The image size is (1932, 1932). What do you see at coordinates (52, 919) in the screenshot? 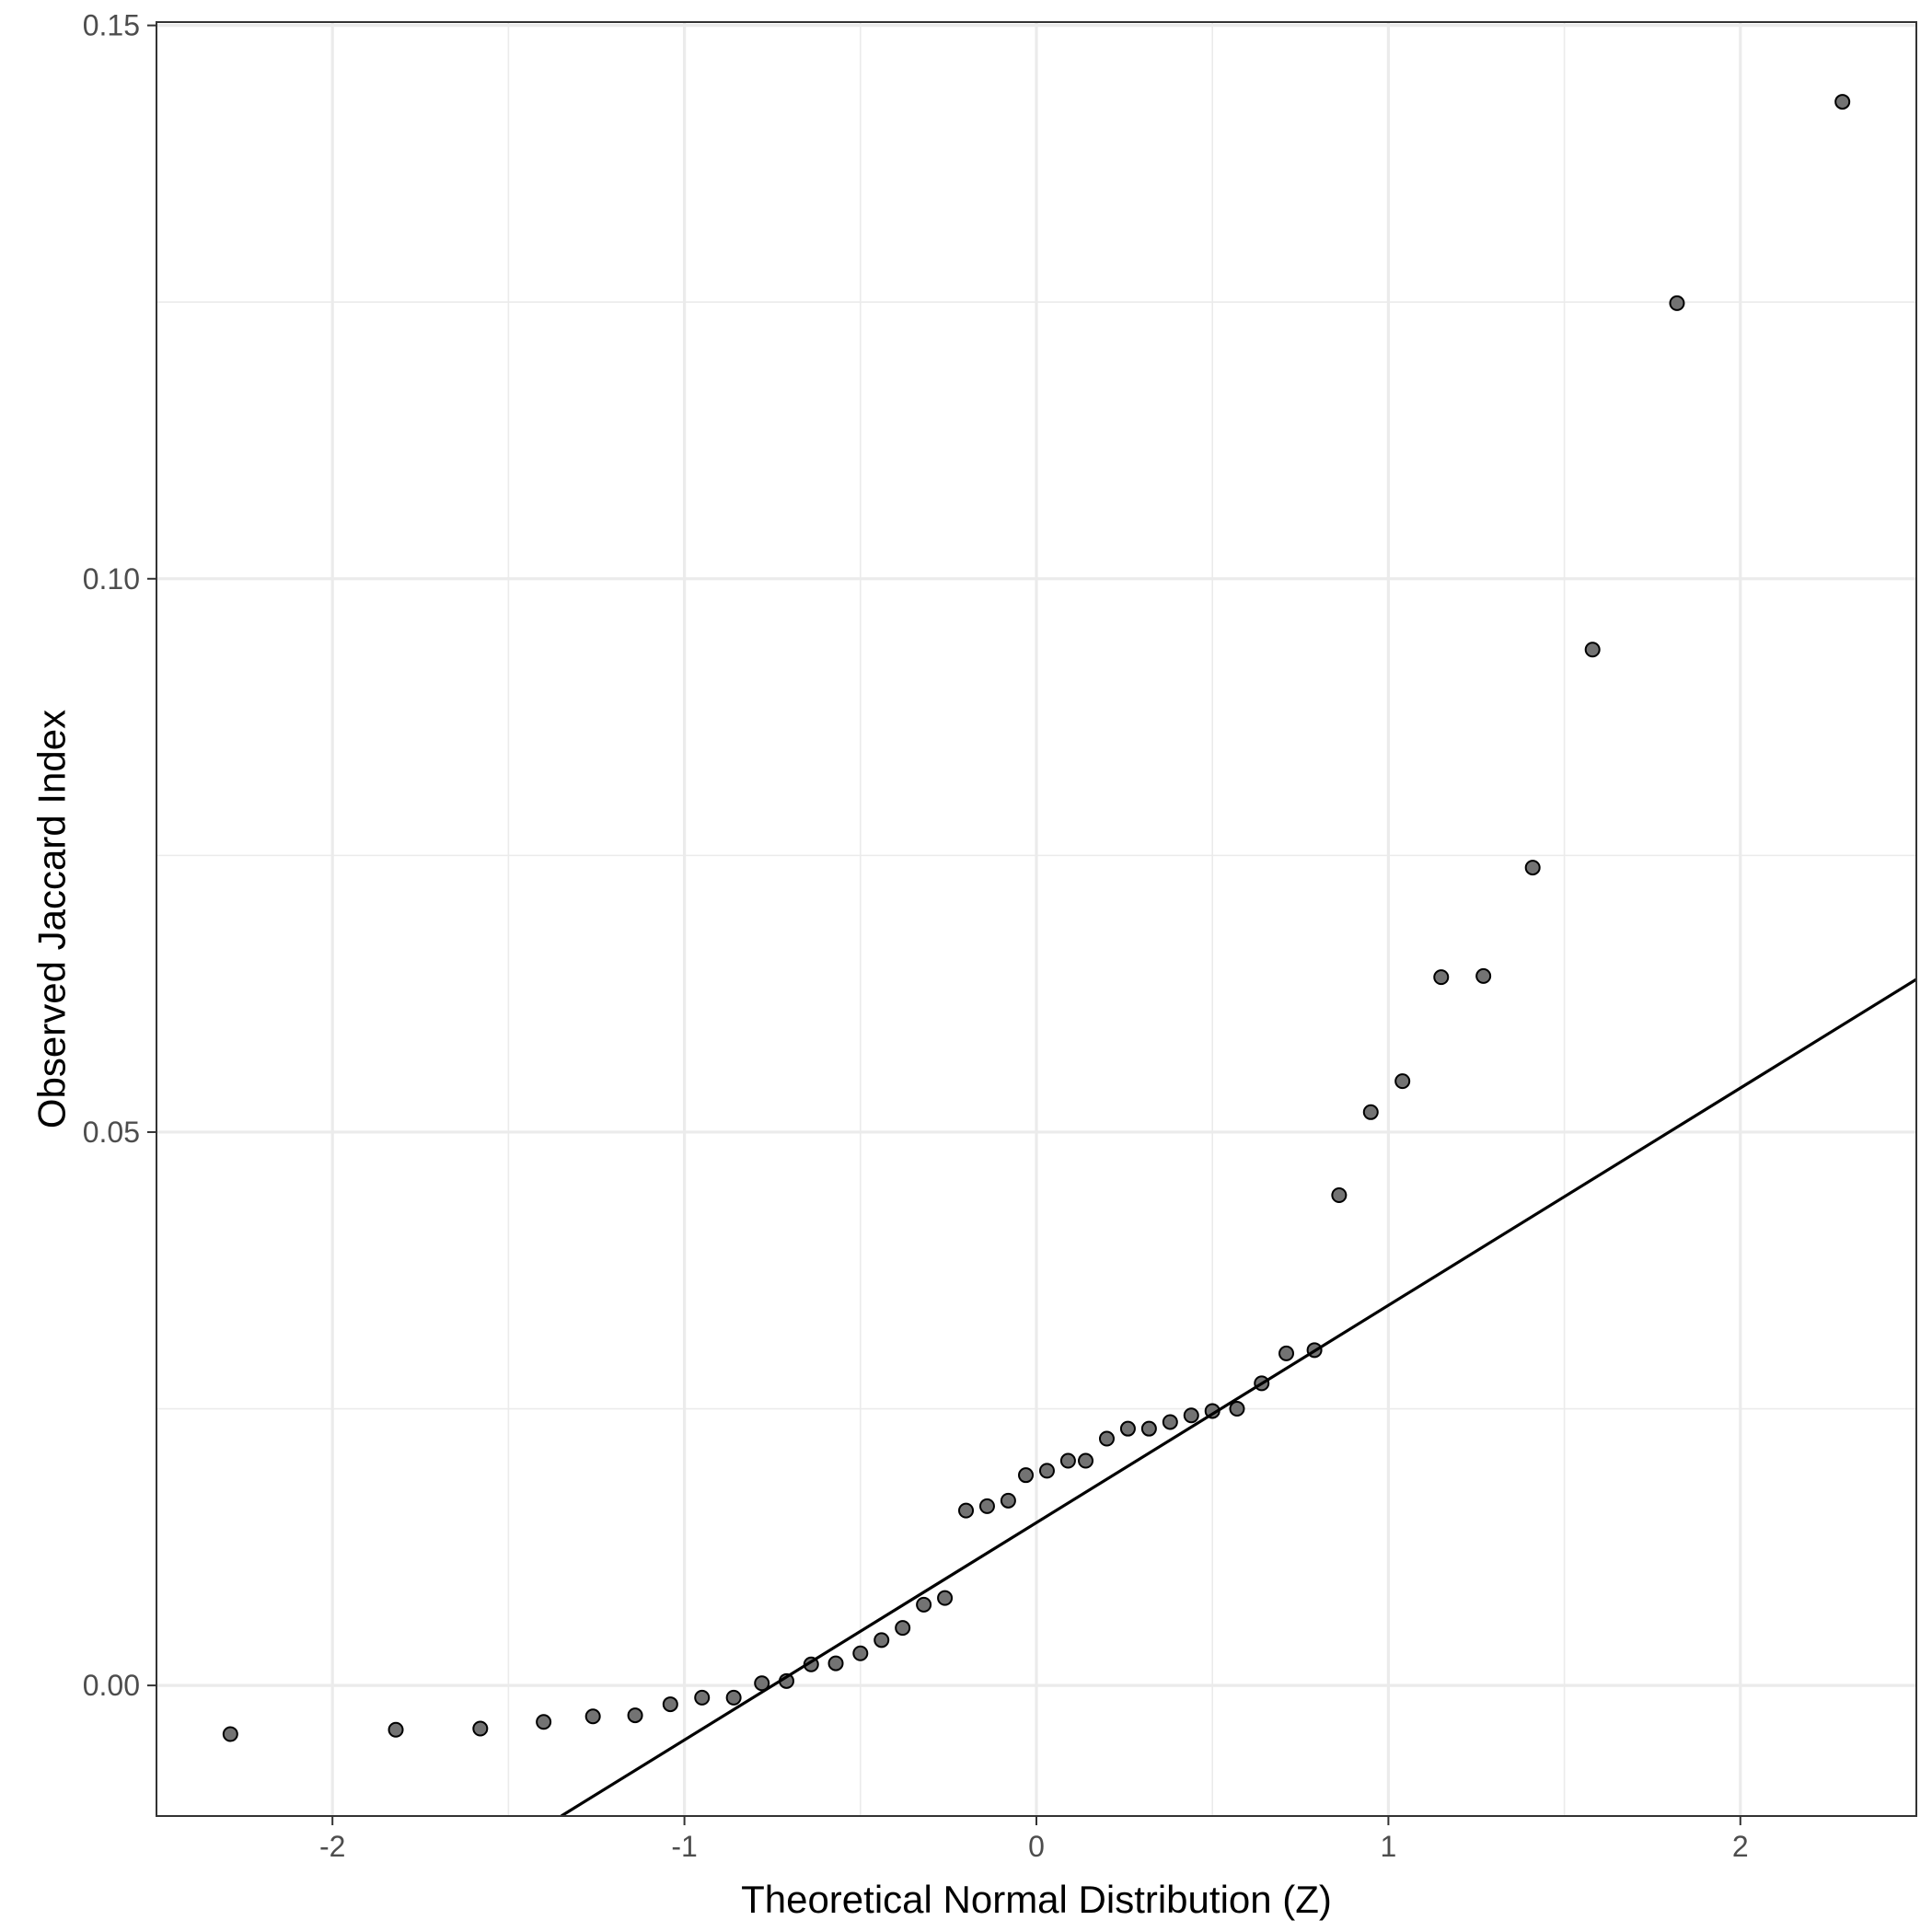
I see `y-axis-title: Observed Jaccard Index` at bounding box center [52, 919].